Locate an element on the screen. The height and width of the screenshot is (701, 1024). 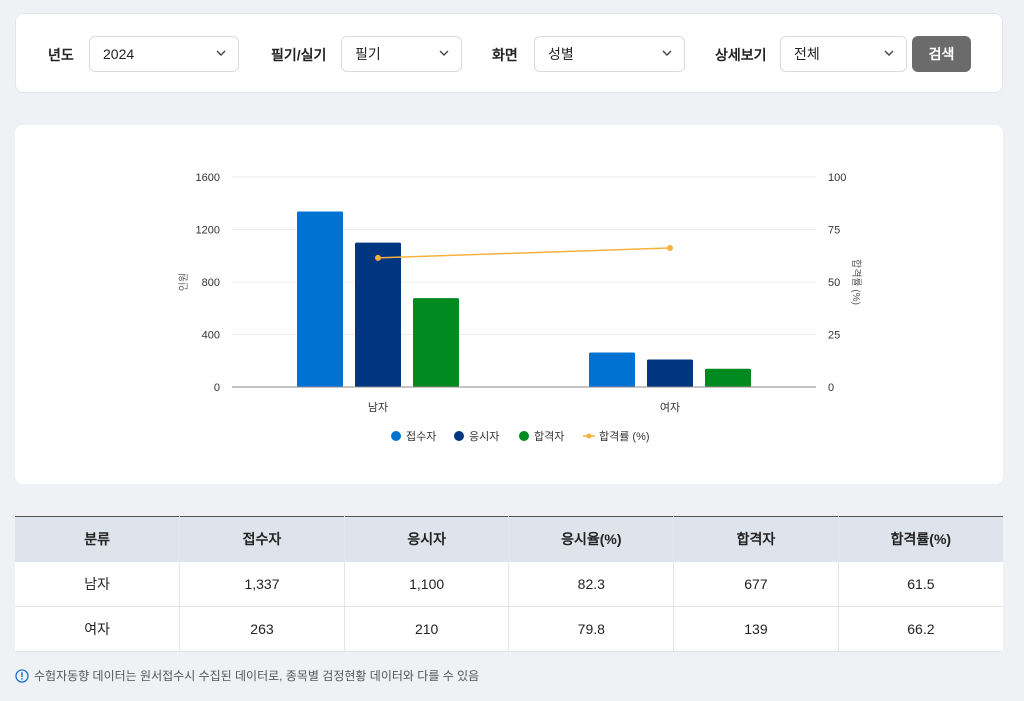
table-cell: 210 is located at coordinates (426, 629).